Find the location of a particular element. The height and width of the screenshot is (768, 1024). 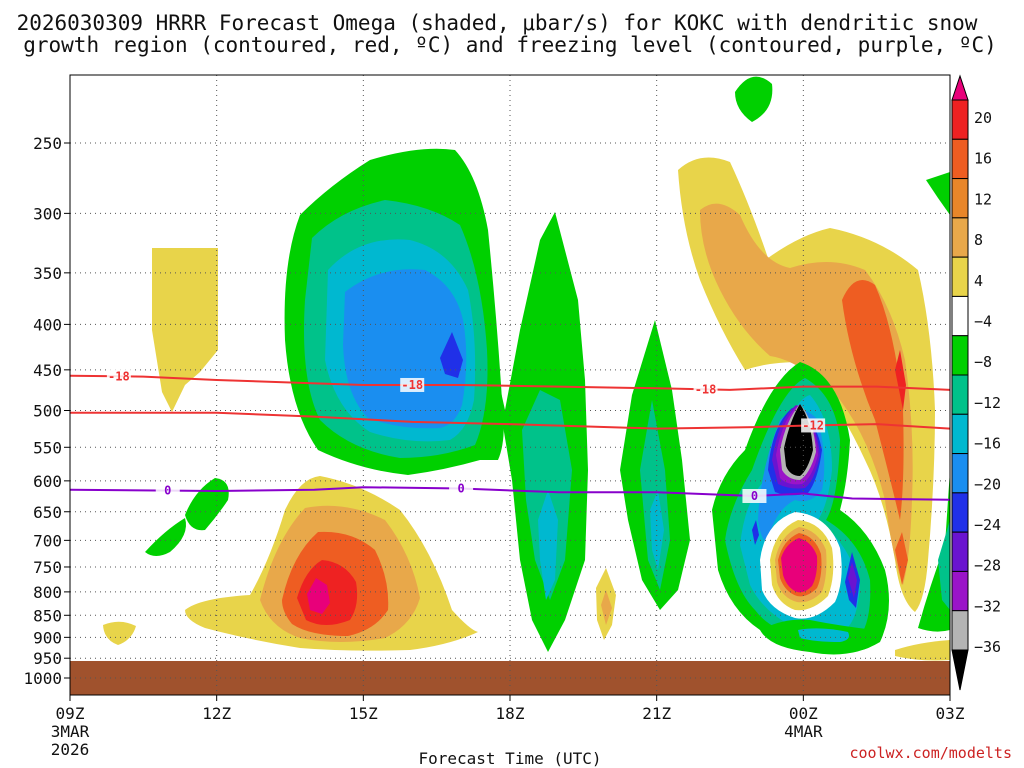

colorbar-label: −12 is located at coordinates (987, 403).